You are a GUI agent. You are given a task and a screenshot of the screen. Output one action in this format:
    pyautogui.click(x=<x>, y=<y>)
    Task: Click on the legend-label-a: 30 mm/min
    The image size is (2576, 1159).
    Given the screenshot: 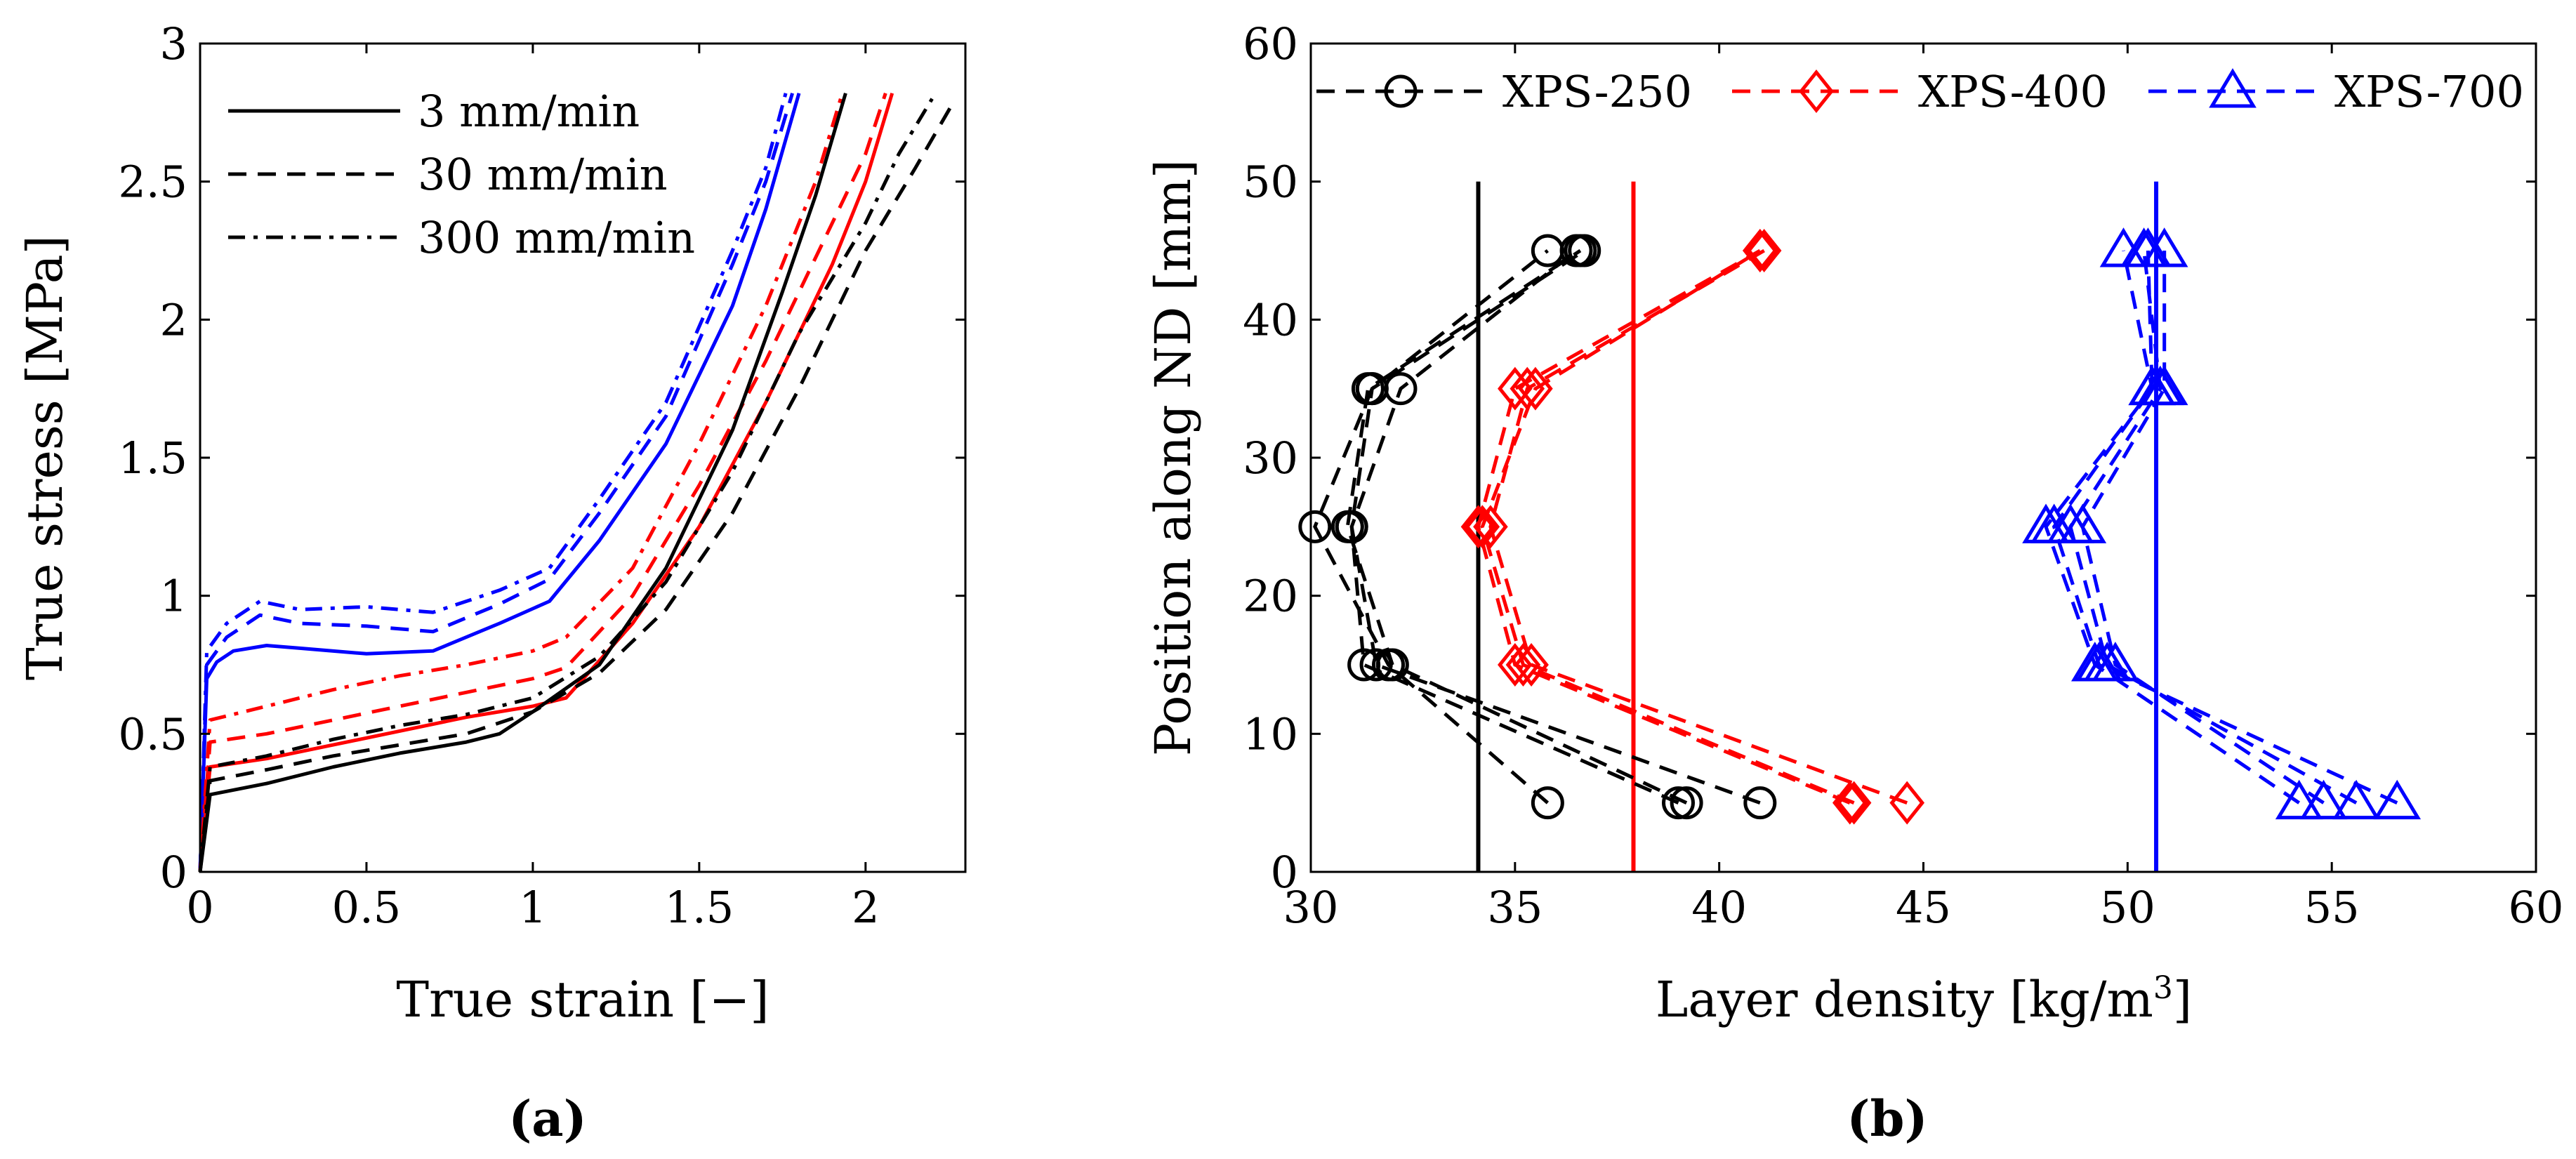 What is the action you would take?
    pyautogui.click(x=543, y=174)
    